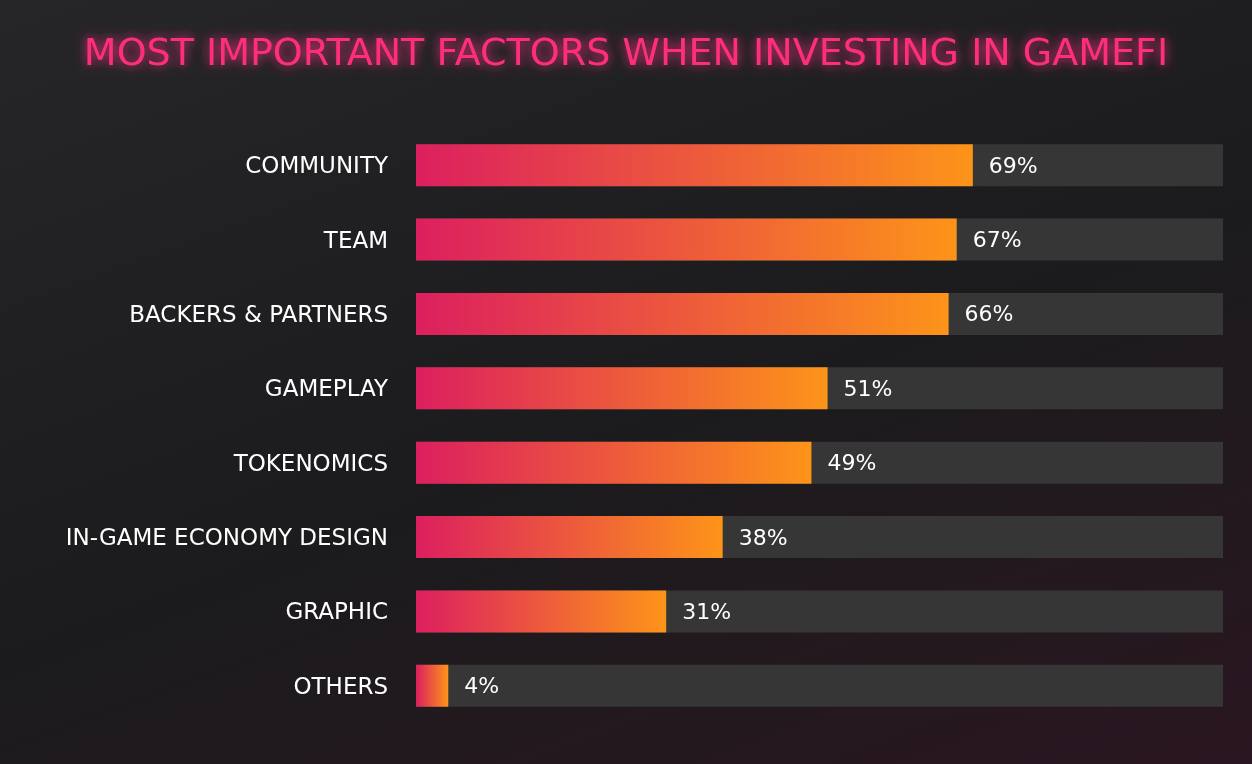  I want to click on data-label: 31%, so click(707, 611).